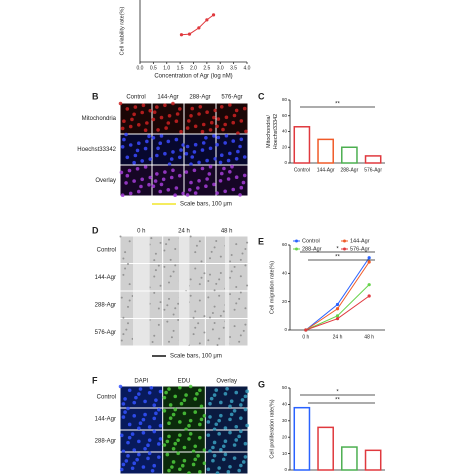  Describe the element at coordinates (199, 98) in the screenshot. I see `column-header: 288-Agr` at that location.